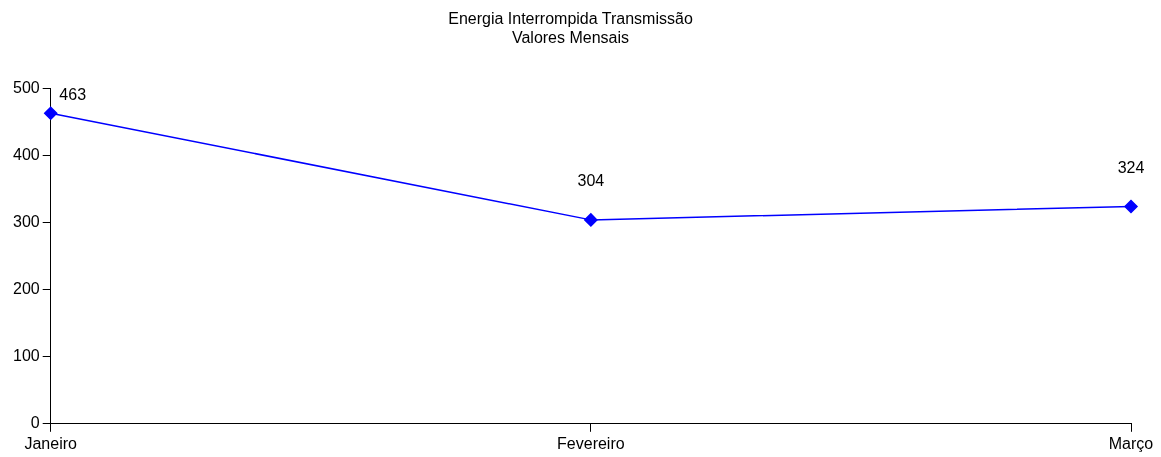  Describe the element at coordinates (26, 154) in the screenshot. I see `y-tick-label: 400` at that location.